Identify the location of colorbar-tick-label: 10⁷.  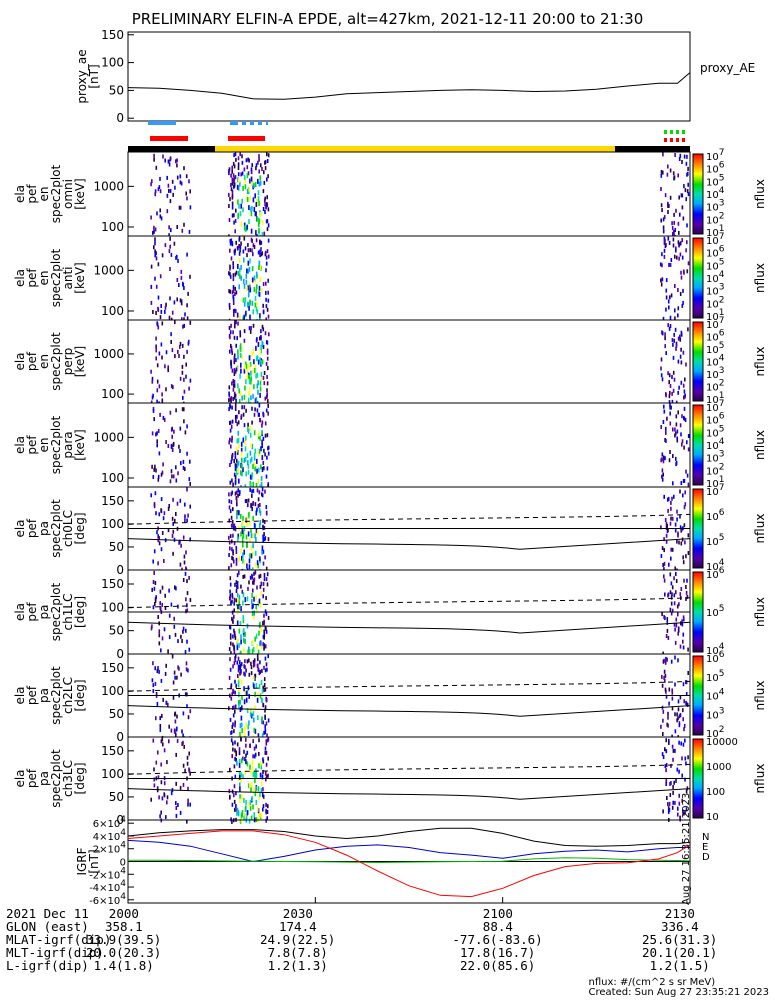
(715, 323).